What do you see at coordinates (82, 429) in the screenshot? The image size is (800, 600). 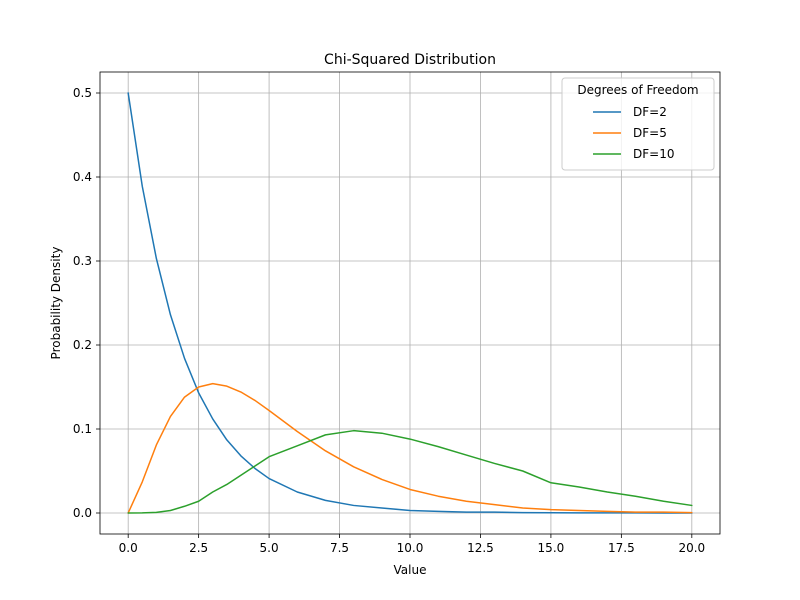 I see `y-tick-label: 0.1` at bounding box center [82, 429].